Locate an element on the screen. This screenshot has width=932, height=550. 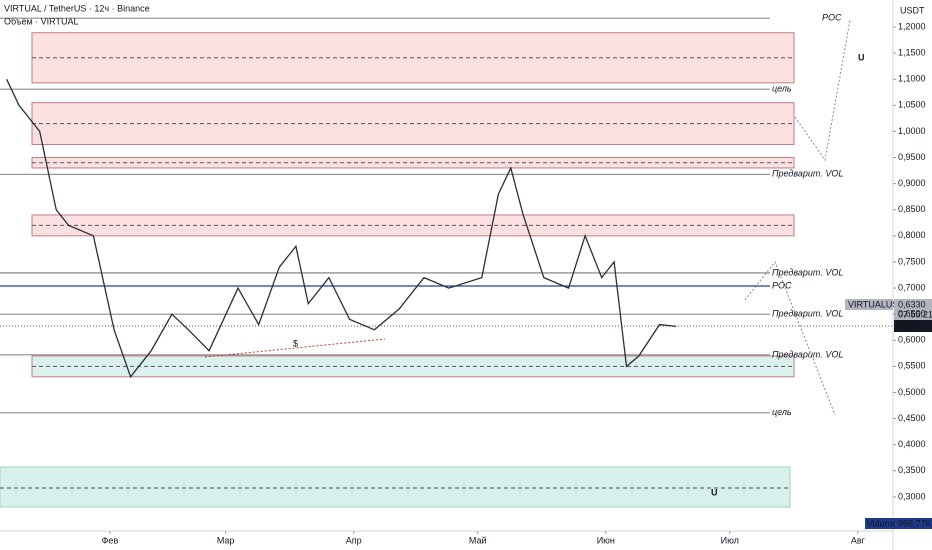
y-tick-label: 0,5500 is located at coordinates (912, 366).